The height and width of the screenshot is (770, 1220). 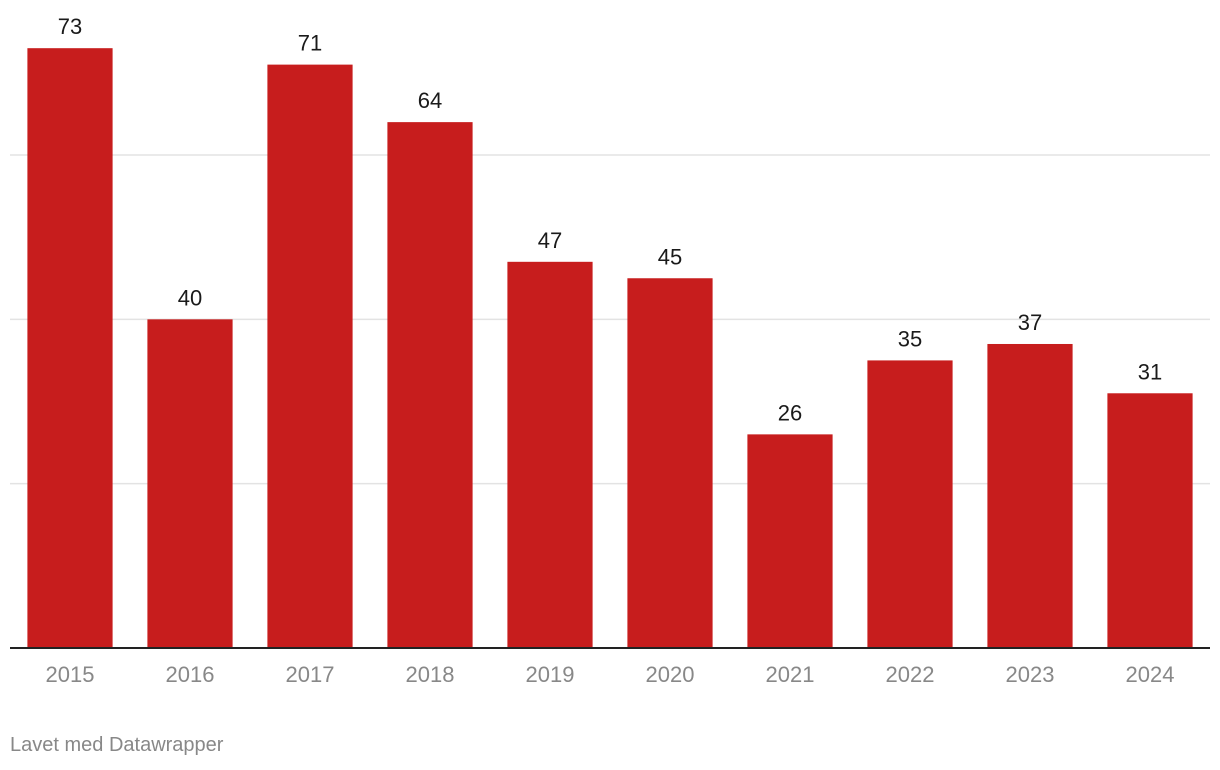 I want to click on x-tick-2020: 2020, so click(x=670, y=674).